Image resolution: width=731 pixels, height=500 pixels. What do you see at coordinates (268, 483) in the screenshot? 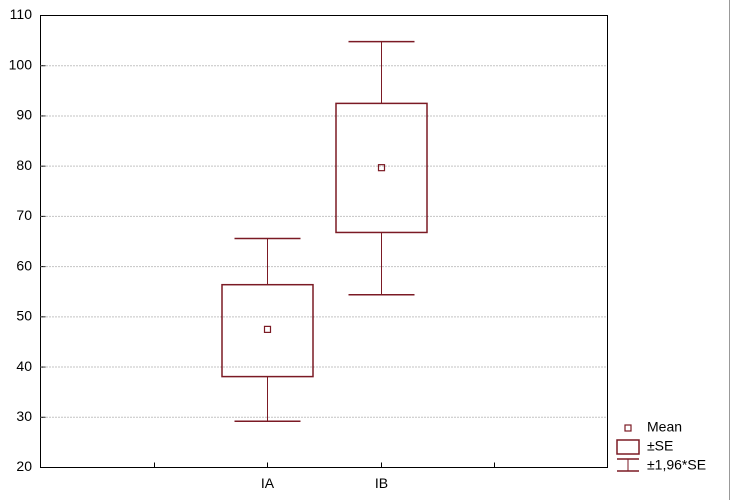
I see `x-tick-label: IA` at bounding box center [268, 483].